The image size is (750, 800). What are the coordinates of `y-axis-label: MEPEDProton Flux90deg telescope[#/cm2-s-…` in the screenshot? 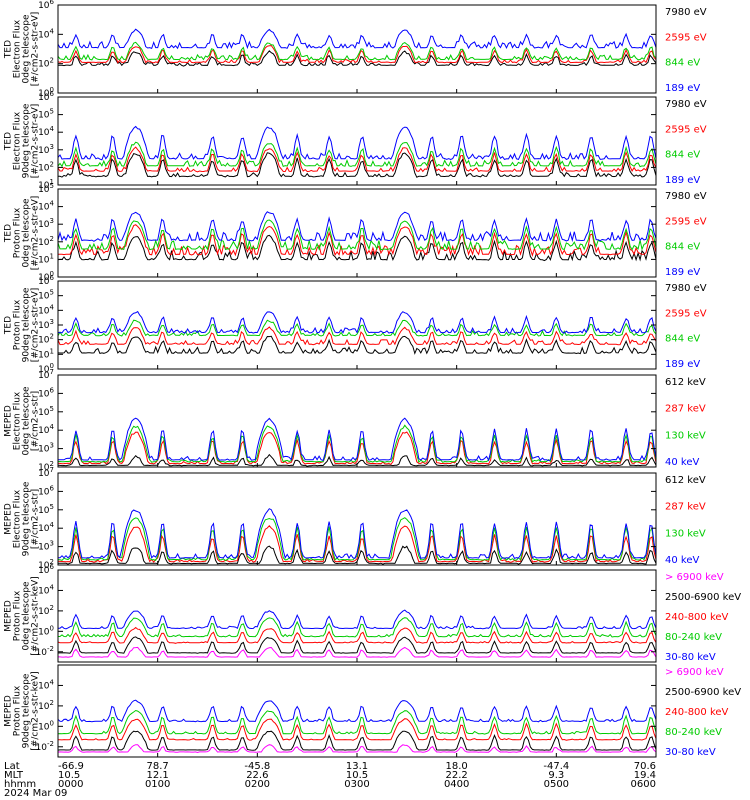 It's located at (22, 710).